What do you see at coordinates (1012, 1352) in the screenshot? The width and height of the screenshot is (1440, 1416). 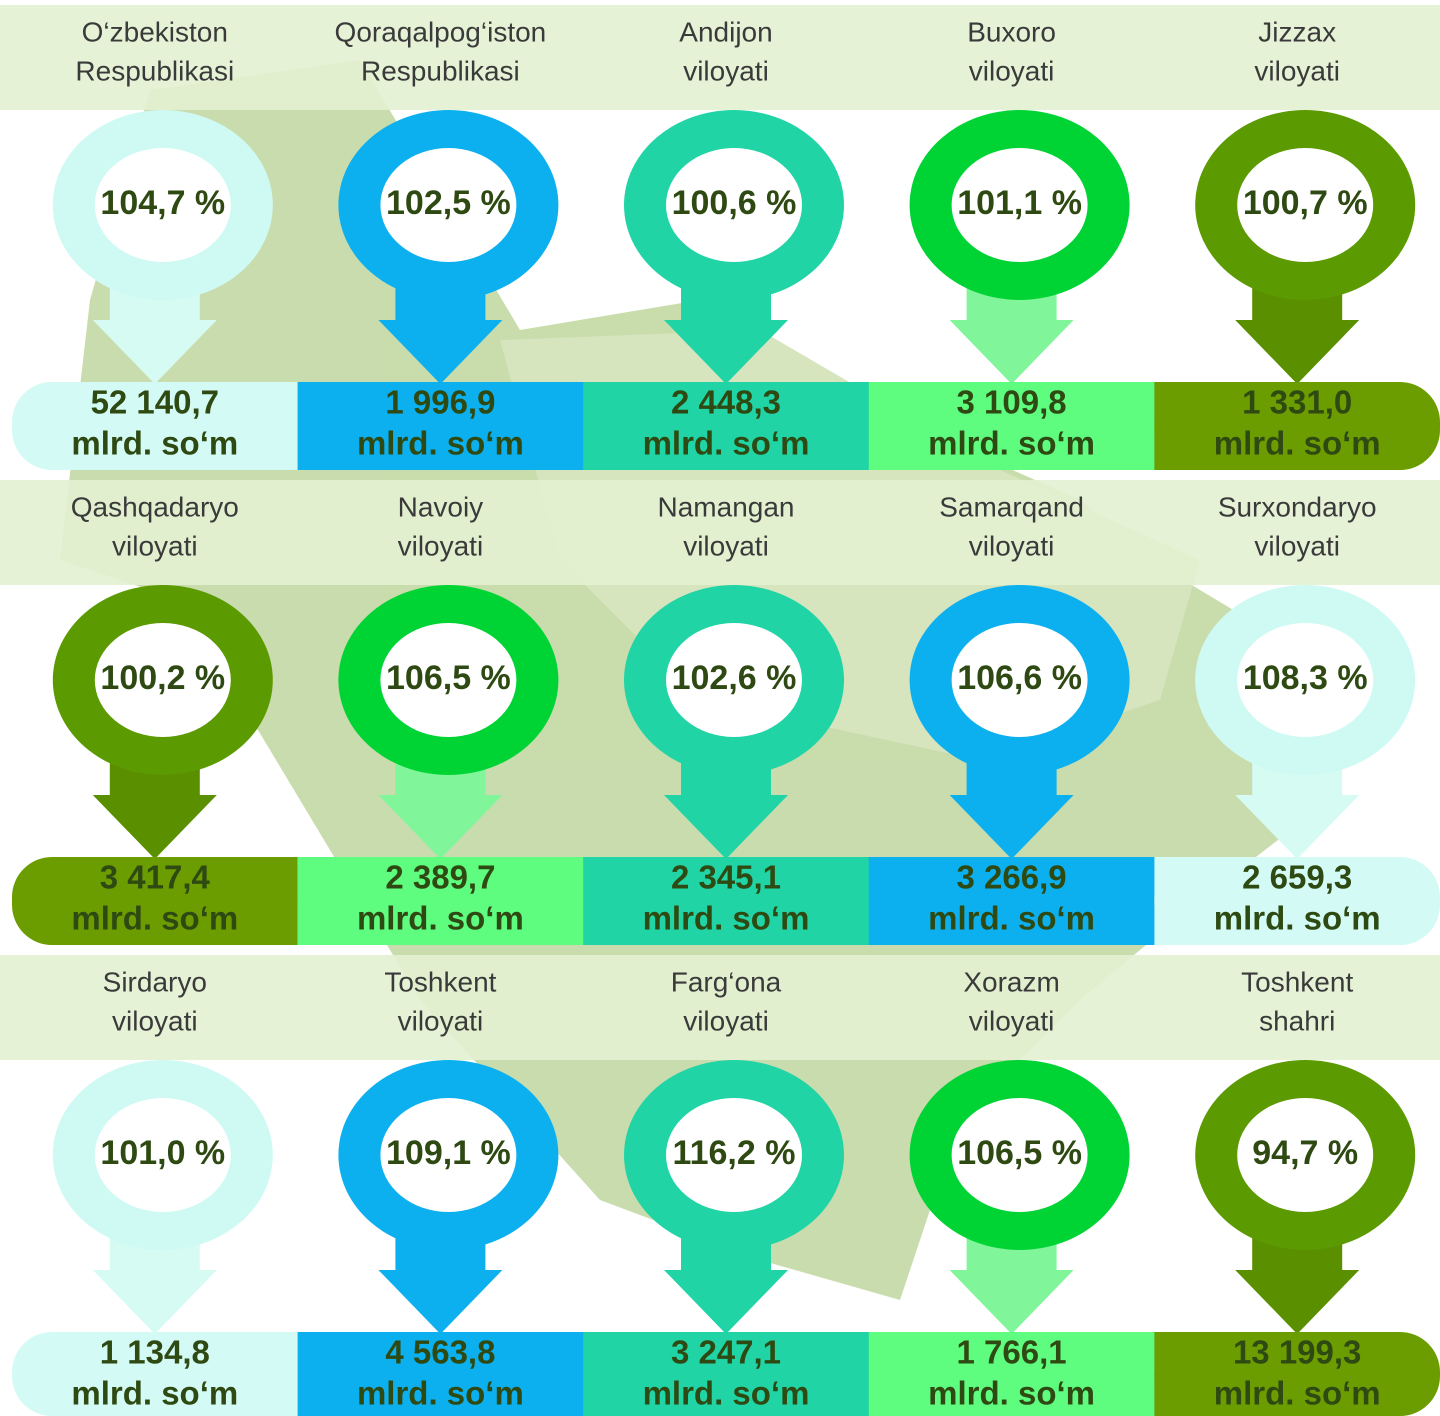 I see `value: 1 766,1` at bounding box center [1012, 1352].